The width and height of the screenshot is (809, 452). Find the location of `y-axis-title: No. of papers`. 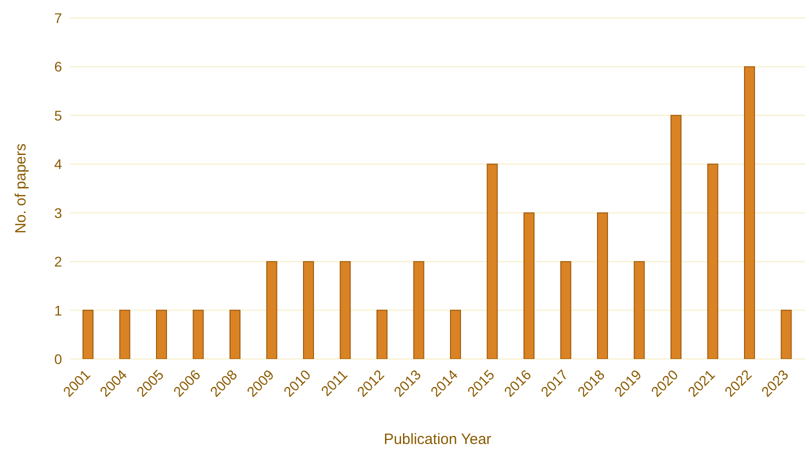

y-axis-title: No. of papers is located at coordinates (21, 188).